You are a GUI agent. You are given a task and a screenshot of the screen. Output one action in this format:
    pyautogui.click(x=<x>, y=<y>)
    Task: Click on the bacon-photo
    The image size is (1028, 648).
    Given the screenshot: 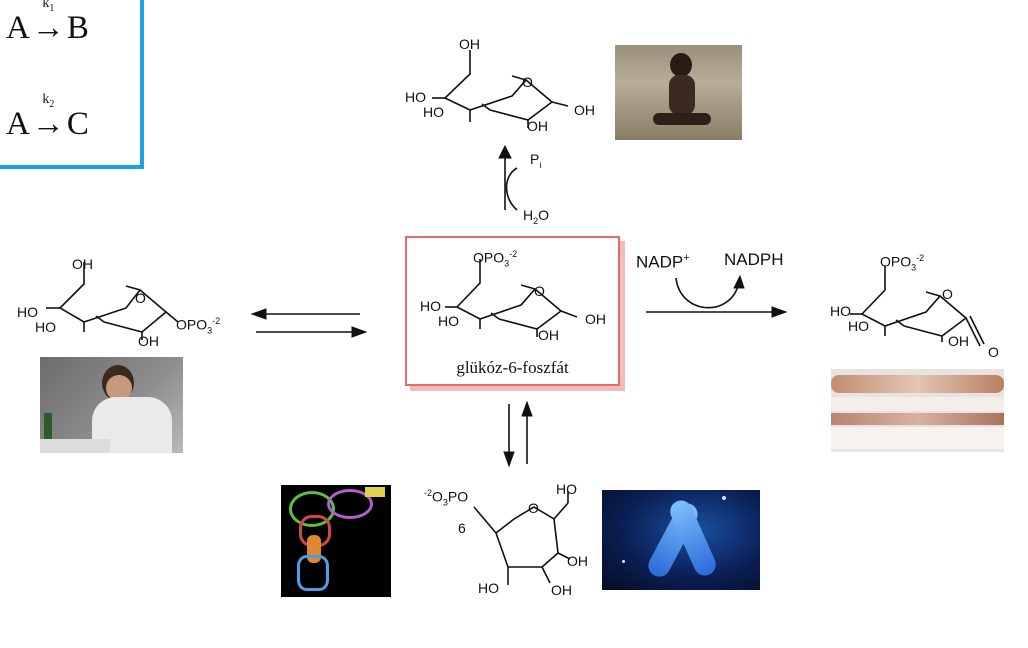 What is the action you would take?
    pyautogui.click(x=917, y=410)
    